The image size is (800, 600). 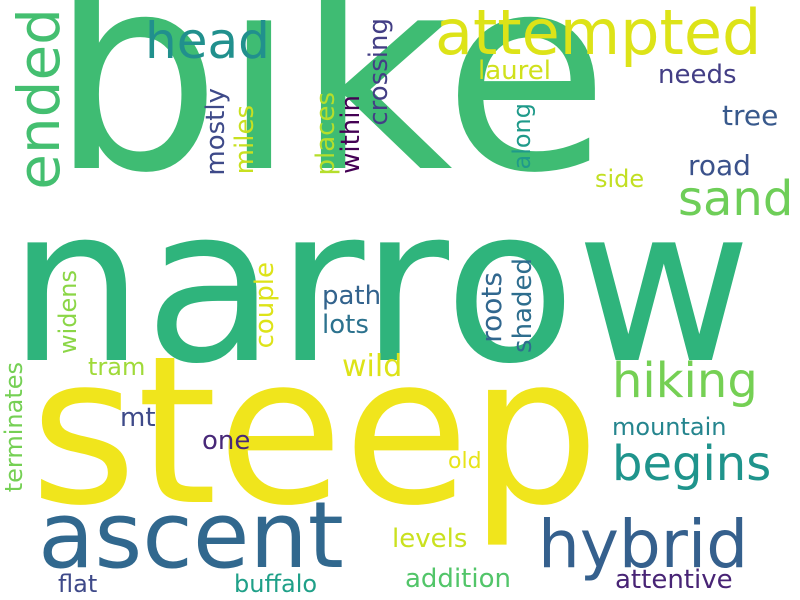 I want to click on word-ended: ended, so click(x=39, y=99).